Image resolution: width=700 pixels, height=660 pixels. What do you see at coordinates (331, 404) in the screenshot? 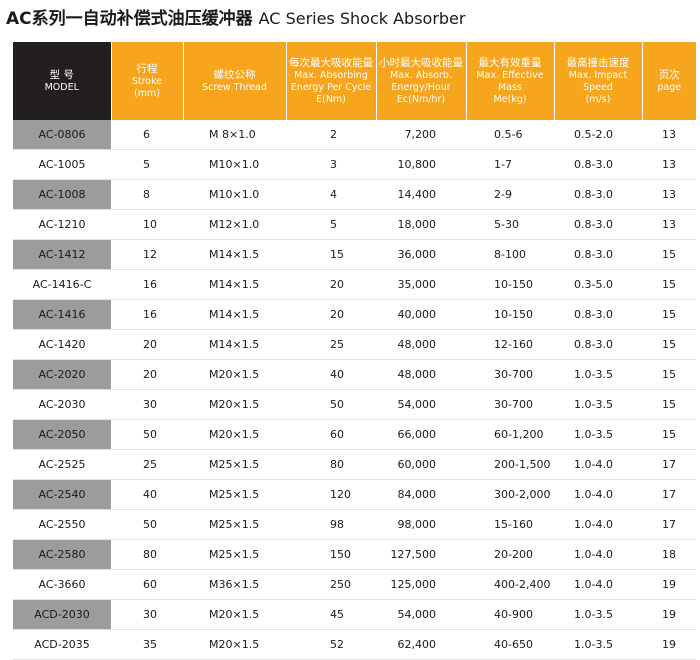
I see `energy-cycle-cell: 50` at bounding box center [331, 404].